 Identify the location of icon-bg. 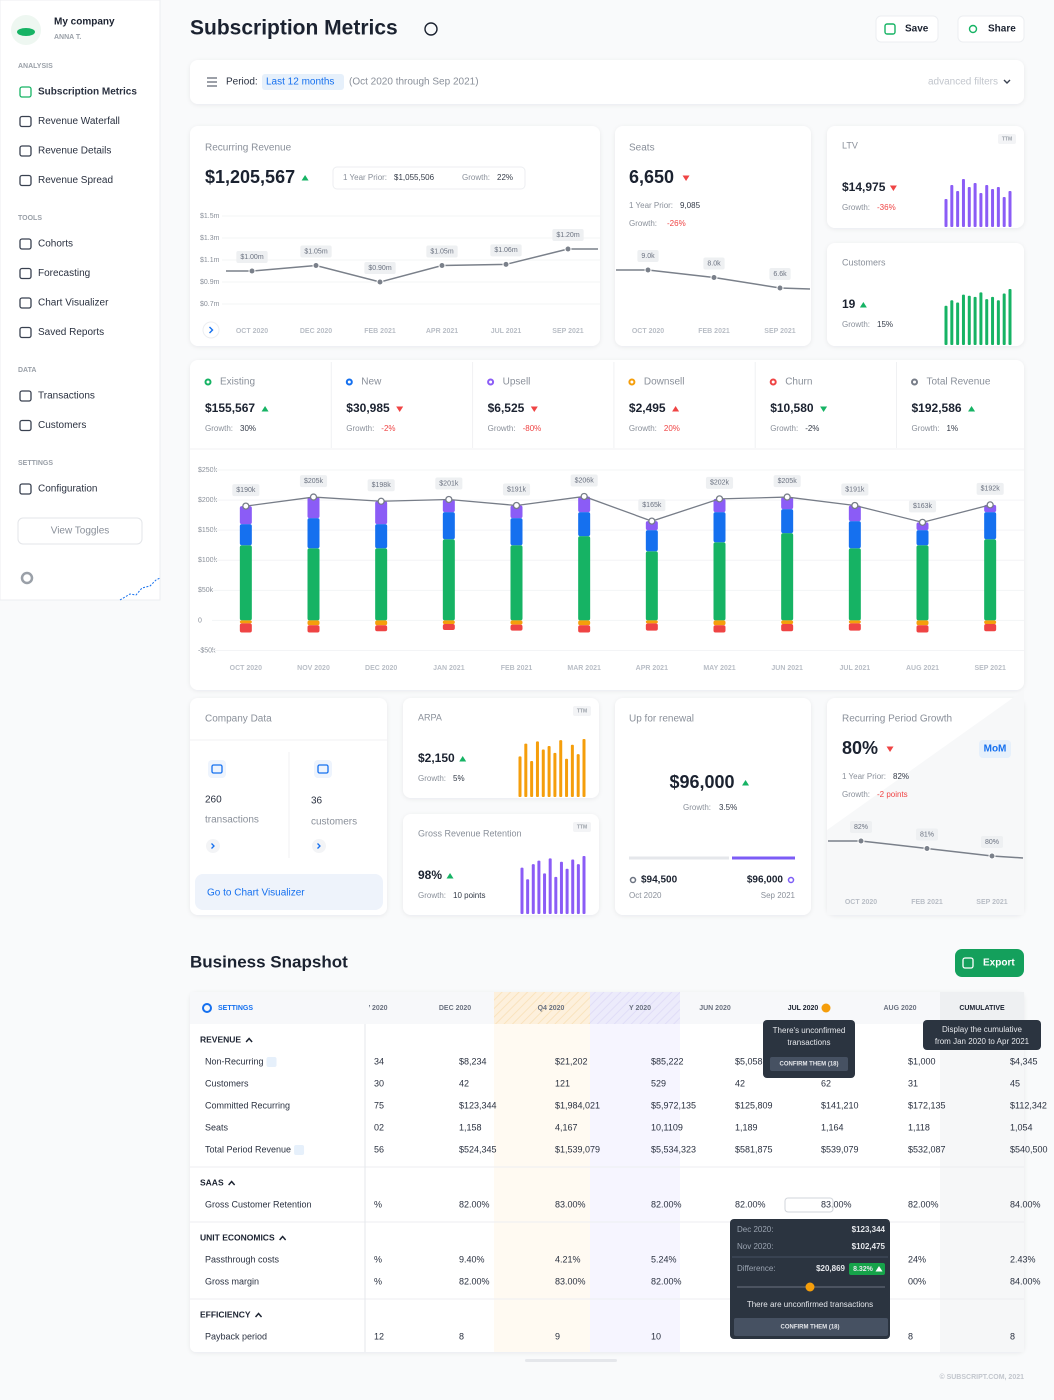
(323, 769).